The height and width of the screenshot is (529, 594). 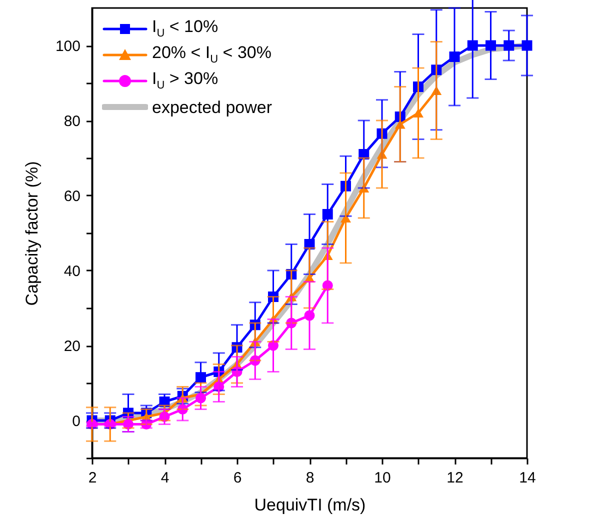 I want to click on x-tick-label: 4, so click(x=165, y=478).